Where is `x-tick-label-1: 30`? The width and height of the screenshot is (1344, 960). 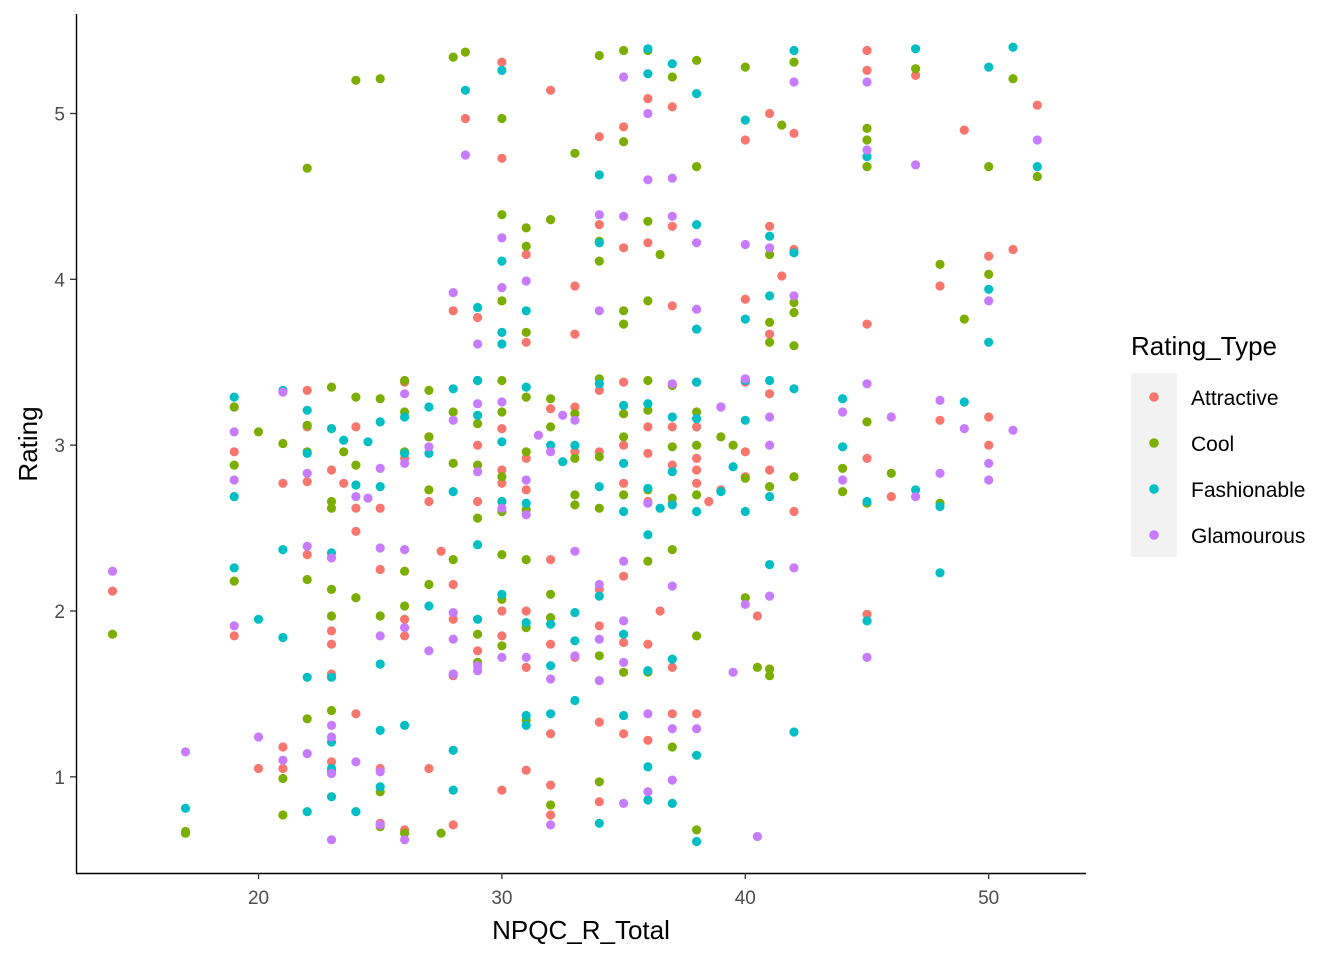 x-tick-label-1: 30 is located at coordinates (501, 898).